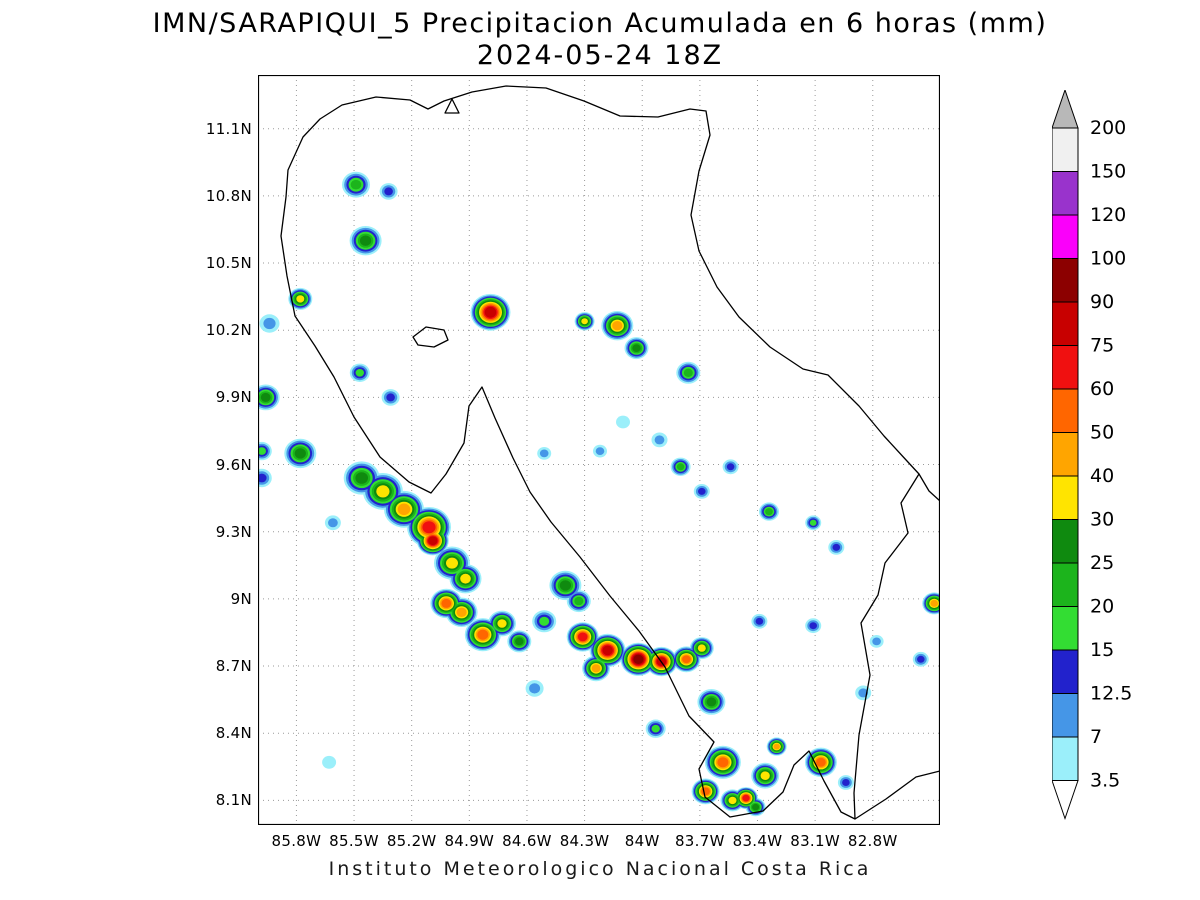 The width and height of the screenshot is (1200, 900). Describe the element at coordinates (1108, 172) in the screenshot. I see `colorbar-tick-label: 150` at that location.